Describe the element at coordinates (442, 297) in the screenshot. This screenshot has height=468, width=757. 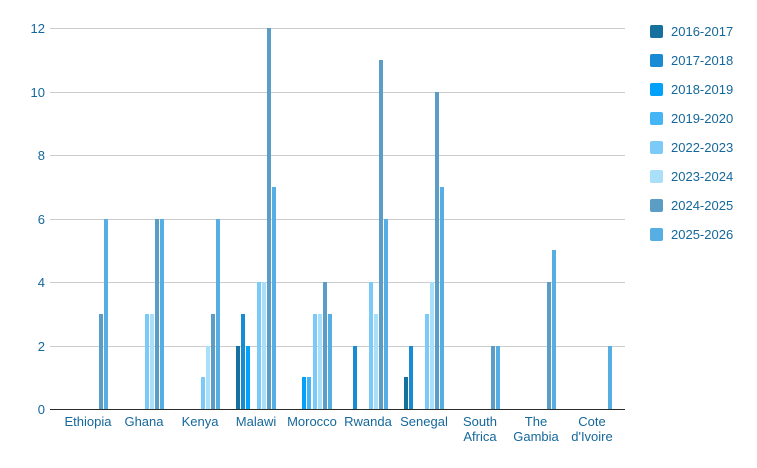
I see `bar-senegal-2025-2026` at that location.